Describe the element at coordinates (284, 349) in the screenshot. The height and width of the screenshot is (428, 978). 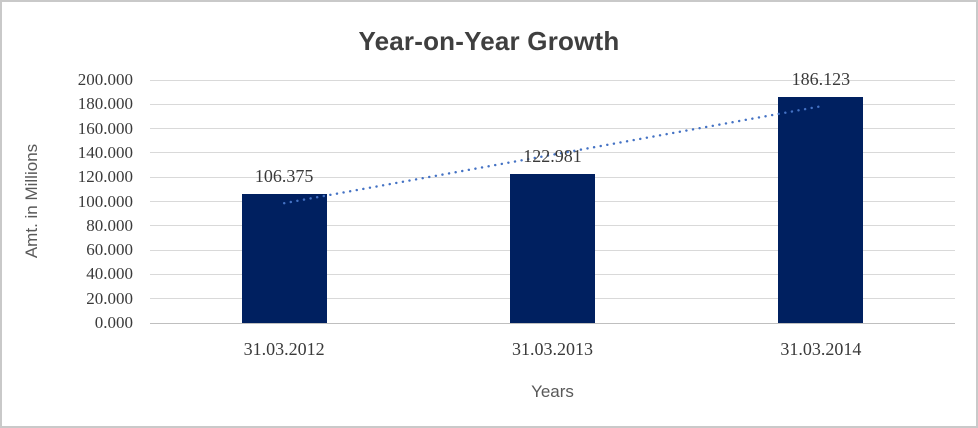
I see `category-label: 31.03.2012` at that location.